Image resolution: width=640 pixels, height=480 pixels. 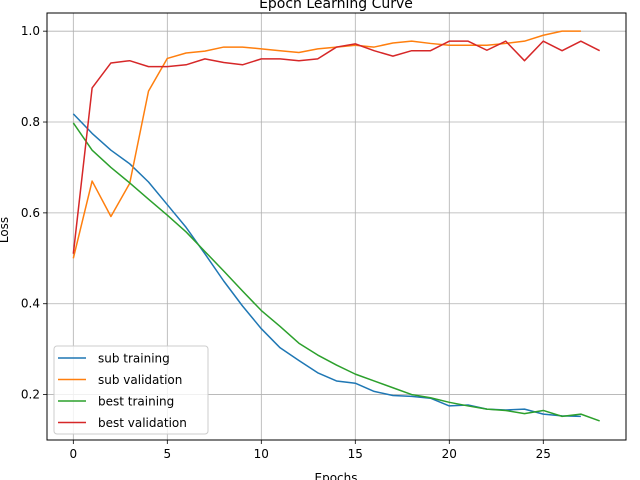 What do you see at coordinates (5, 230) in the screenshot?
I see `y-axis-label: Loss` at bounding box center [5, 230].